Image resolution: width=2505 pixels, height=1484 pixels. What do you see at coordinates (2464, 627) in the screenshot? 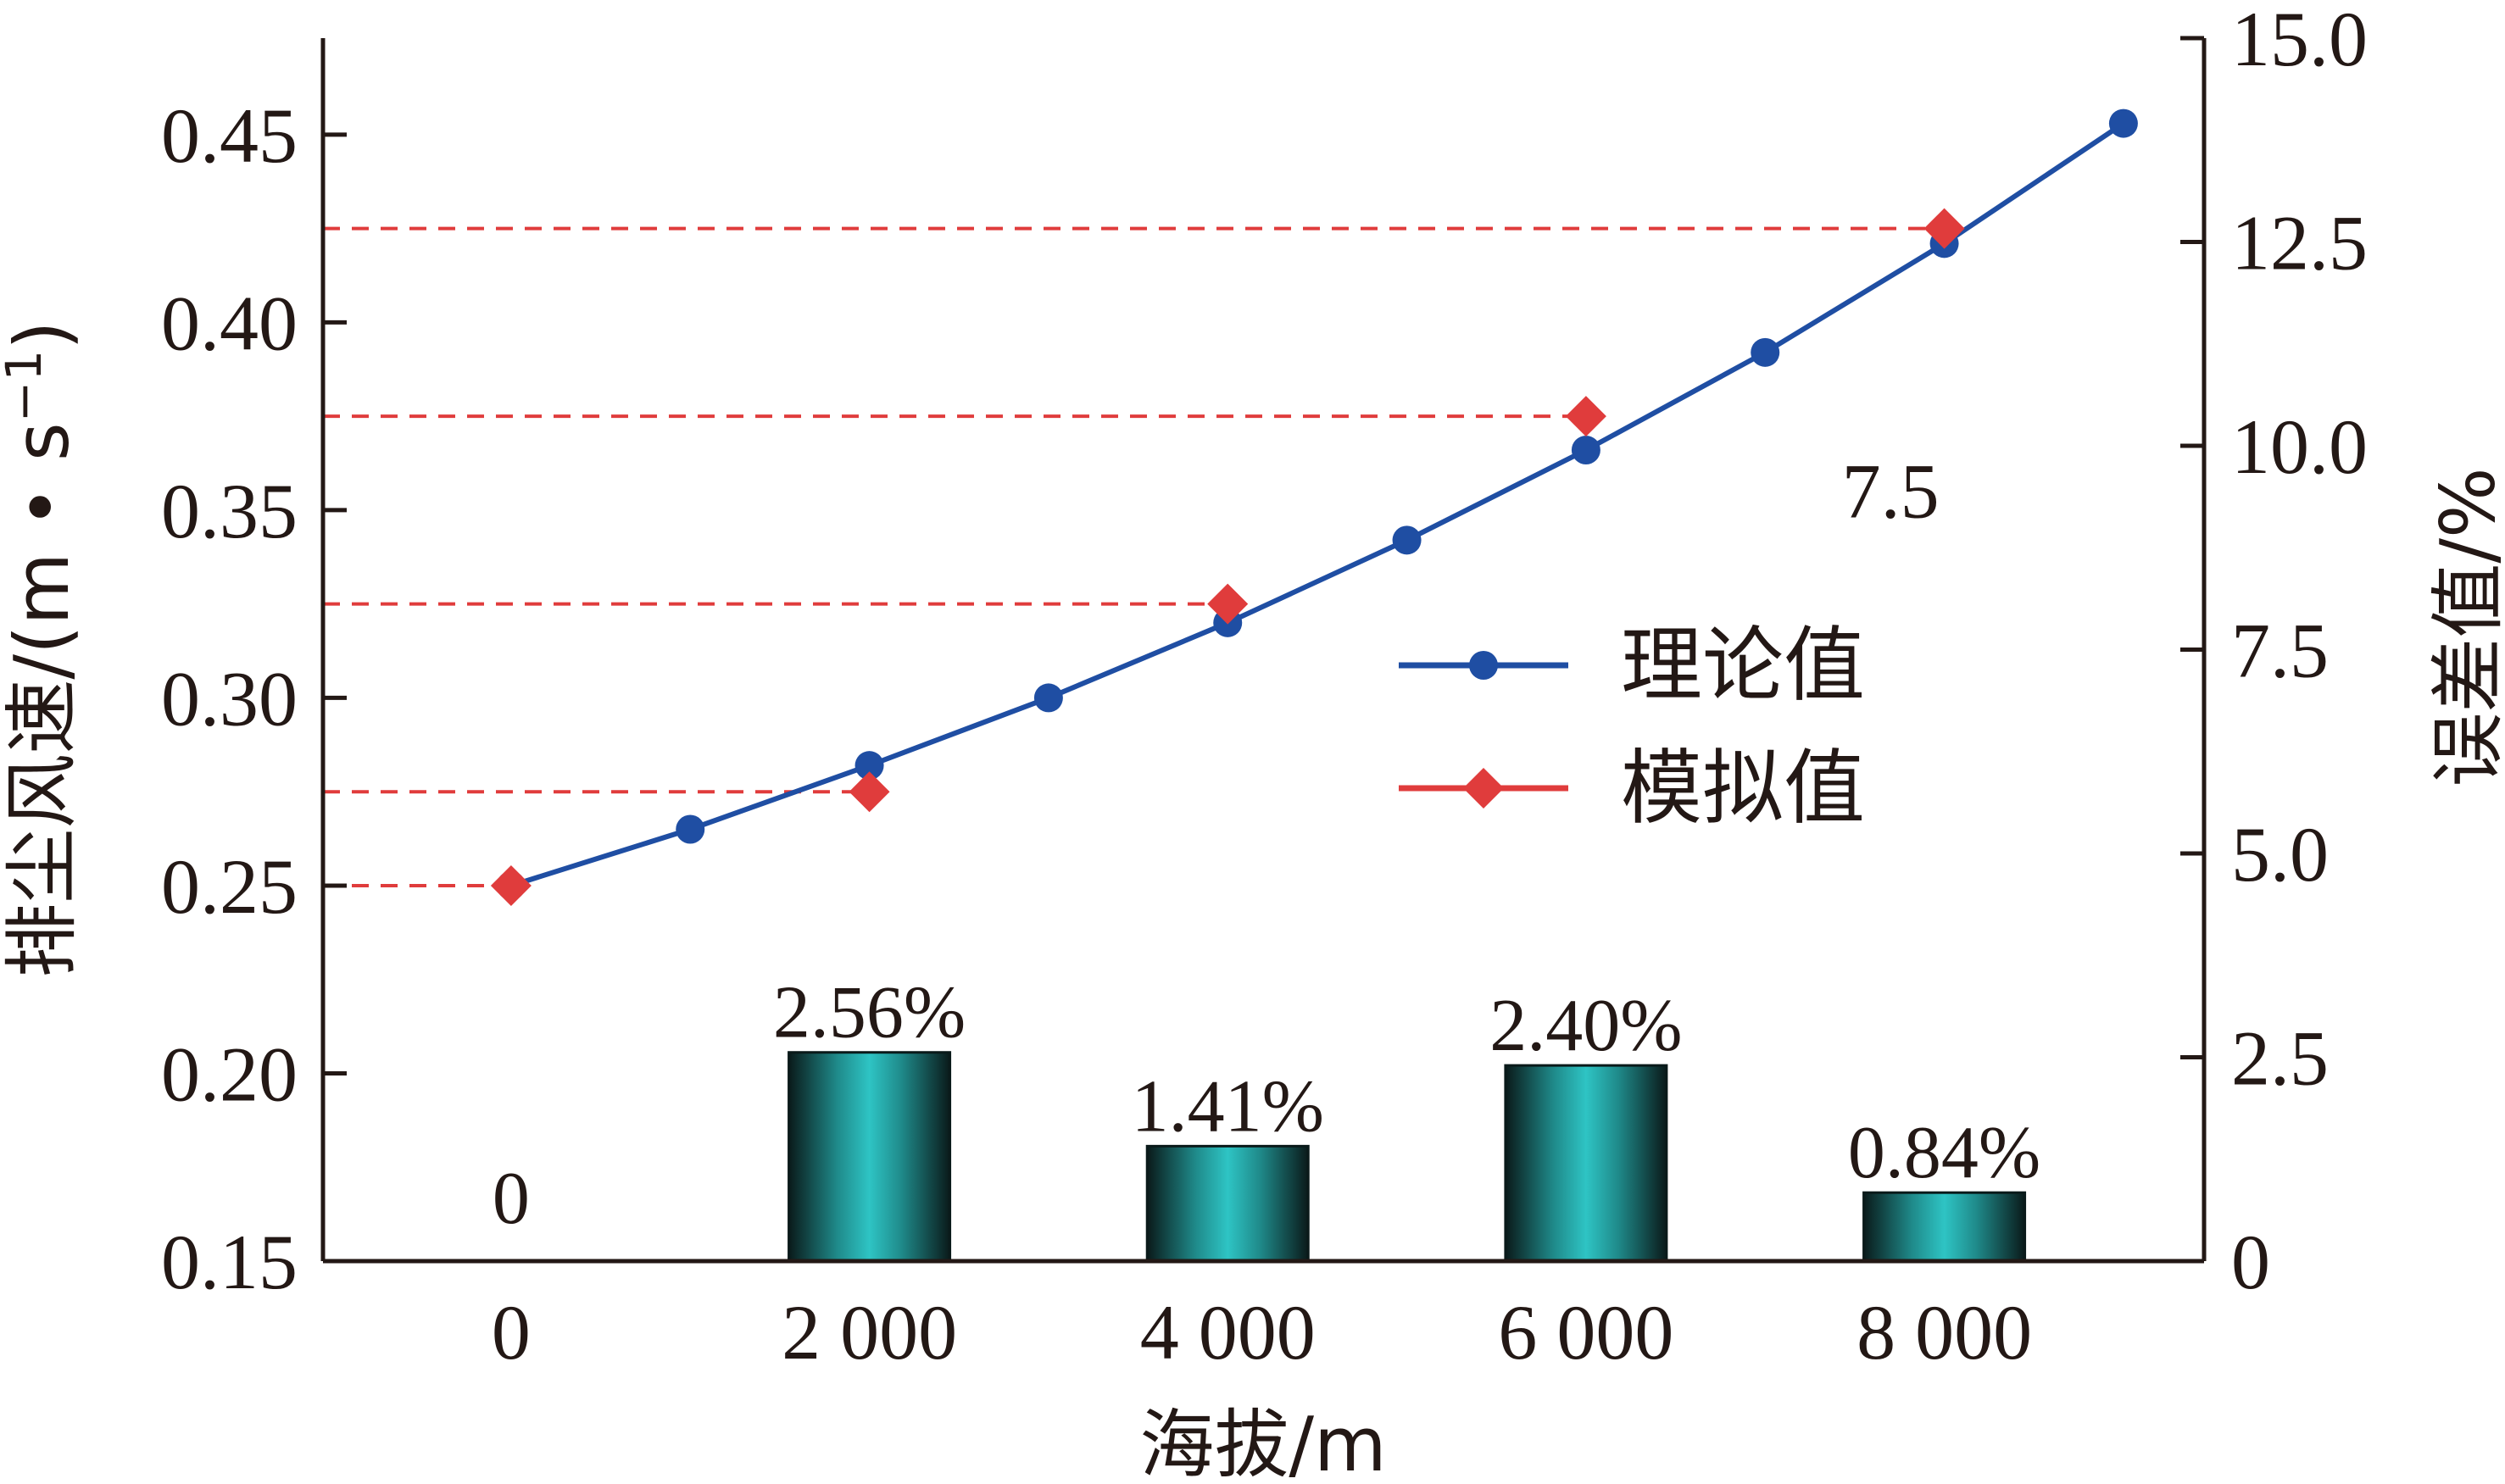
I see `y-right-axis-title: 误差值/%` at bounding box center [2464, 627].